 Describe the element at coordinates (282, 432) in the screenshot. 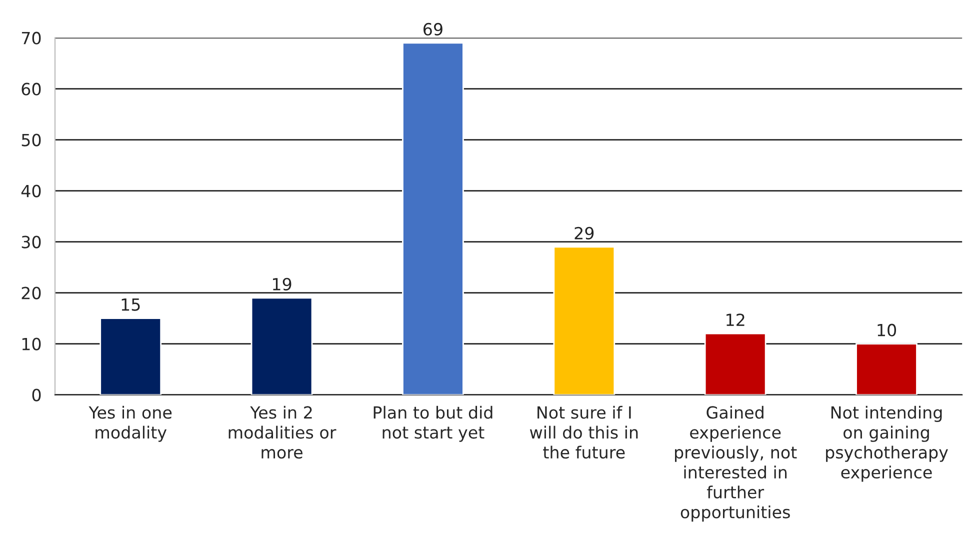

I see `x-tick-label: Yes in 2 modalities or more` at that location.